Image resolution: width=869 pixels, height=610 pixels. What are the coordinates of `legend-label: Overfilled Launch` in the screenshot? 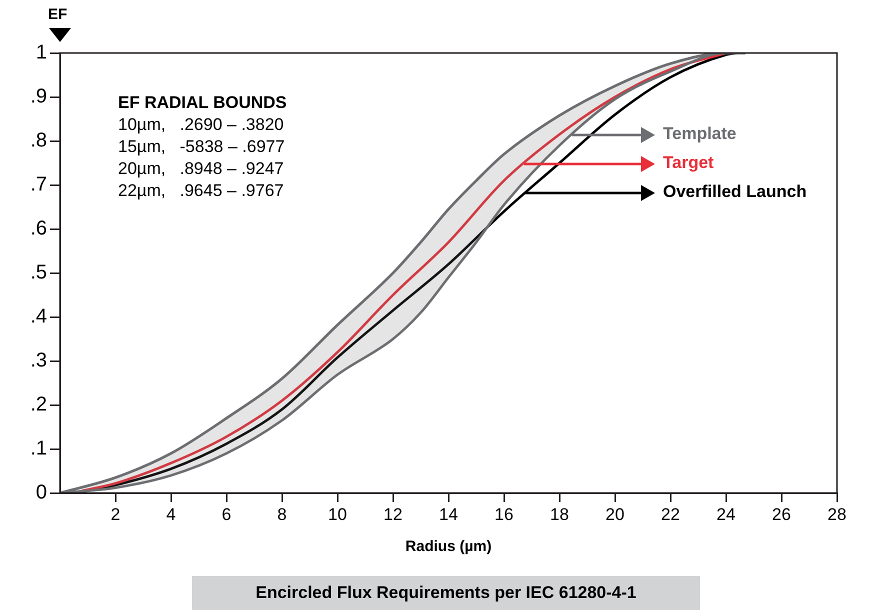 It's located at (735, 192).